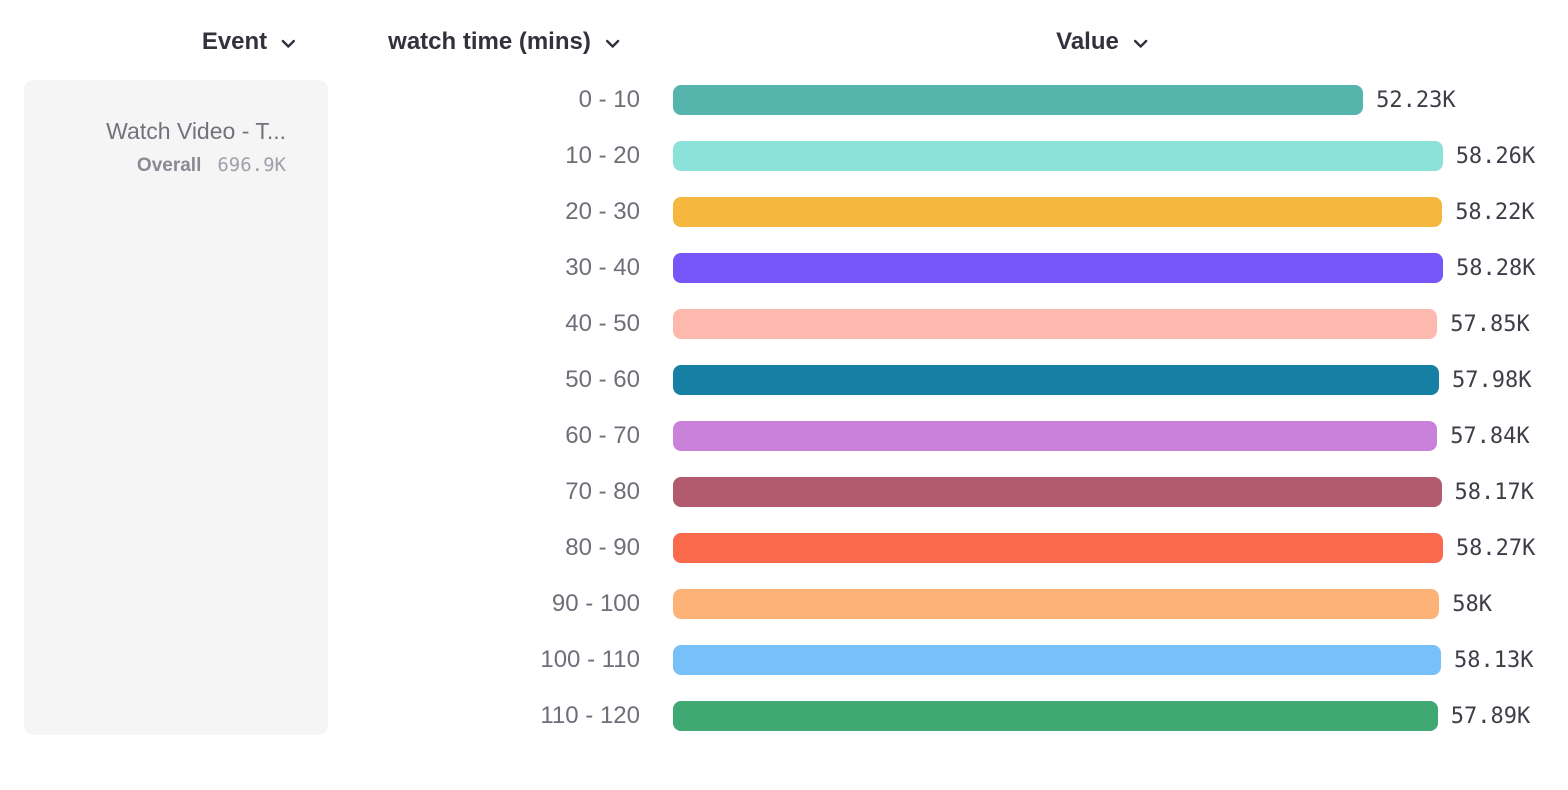  I want to click on bar-value-label: 57.89K, so click(1490, 716).